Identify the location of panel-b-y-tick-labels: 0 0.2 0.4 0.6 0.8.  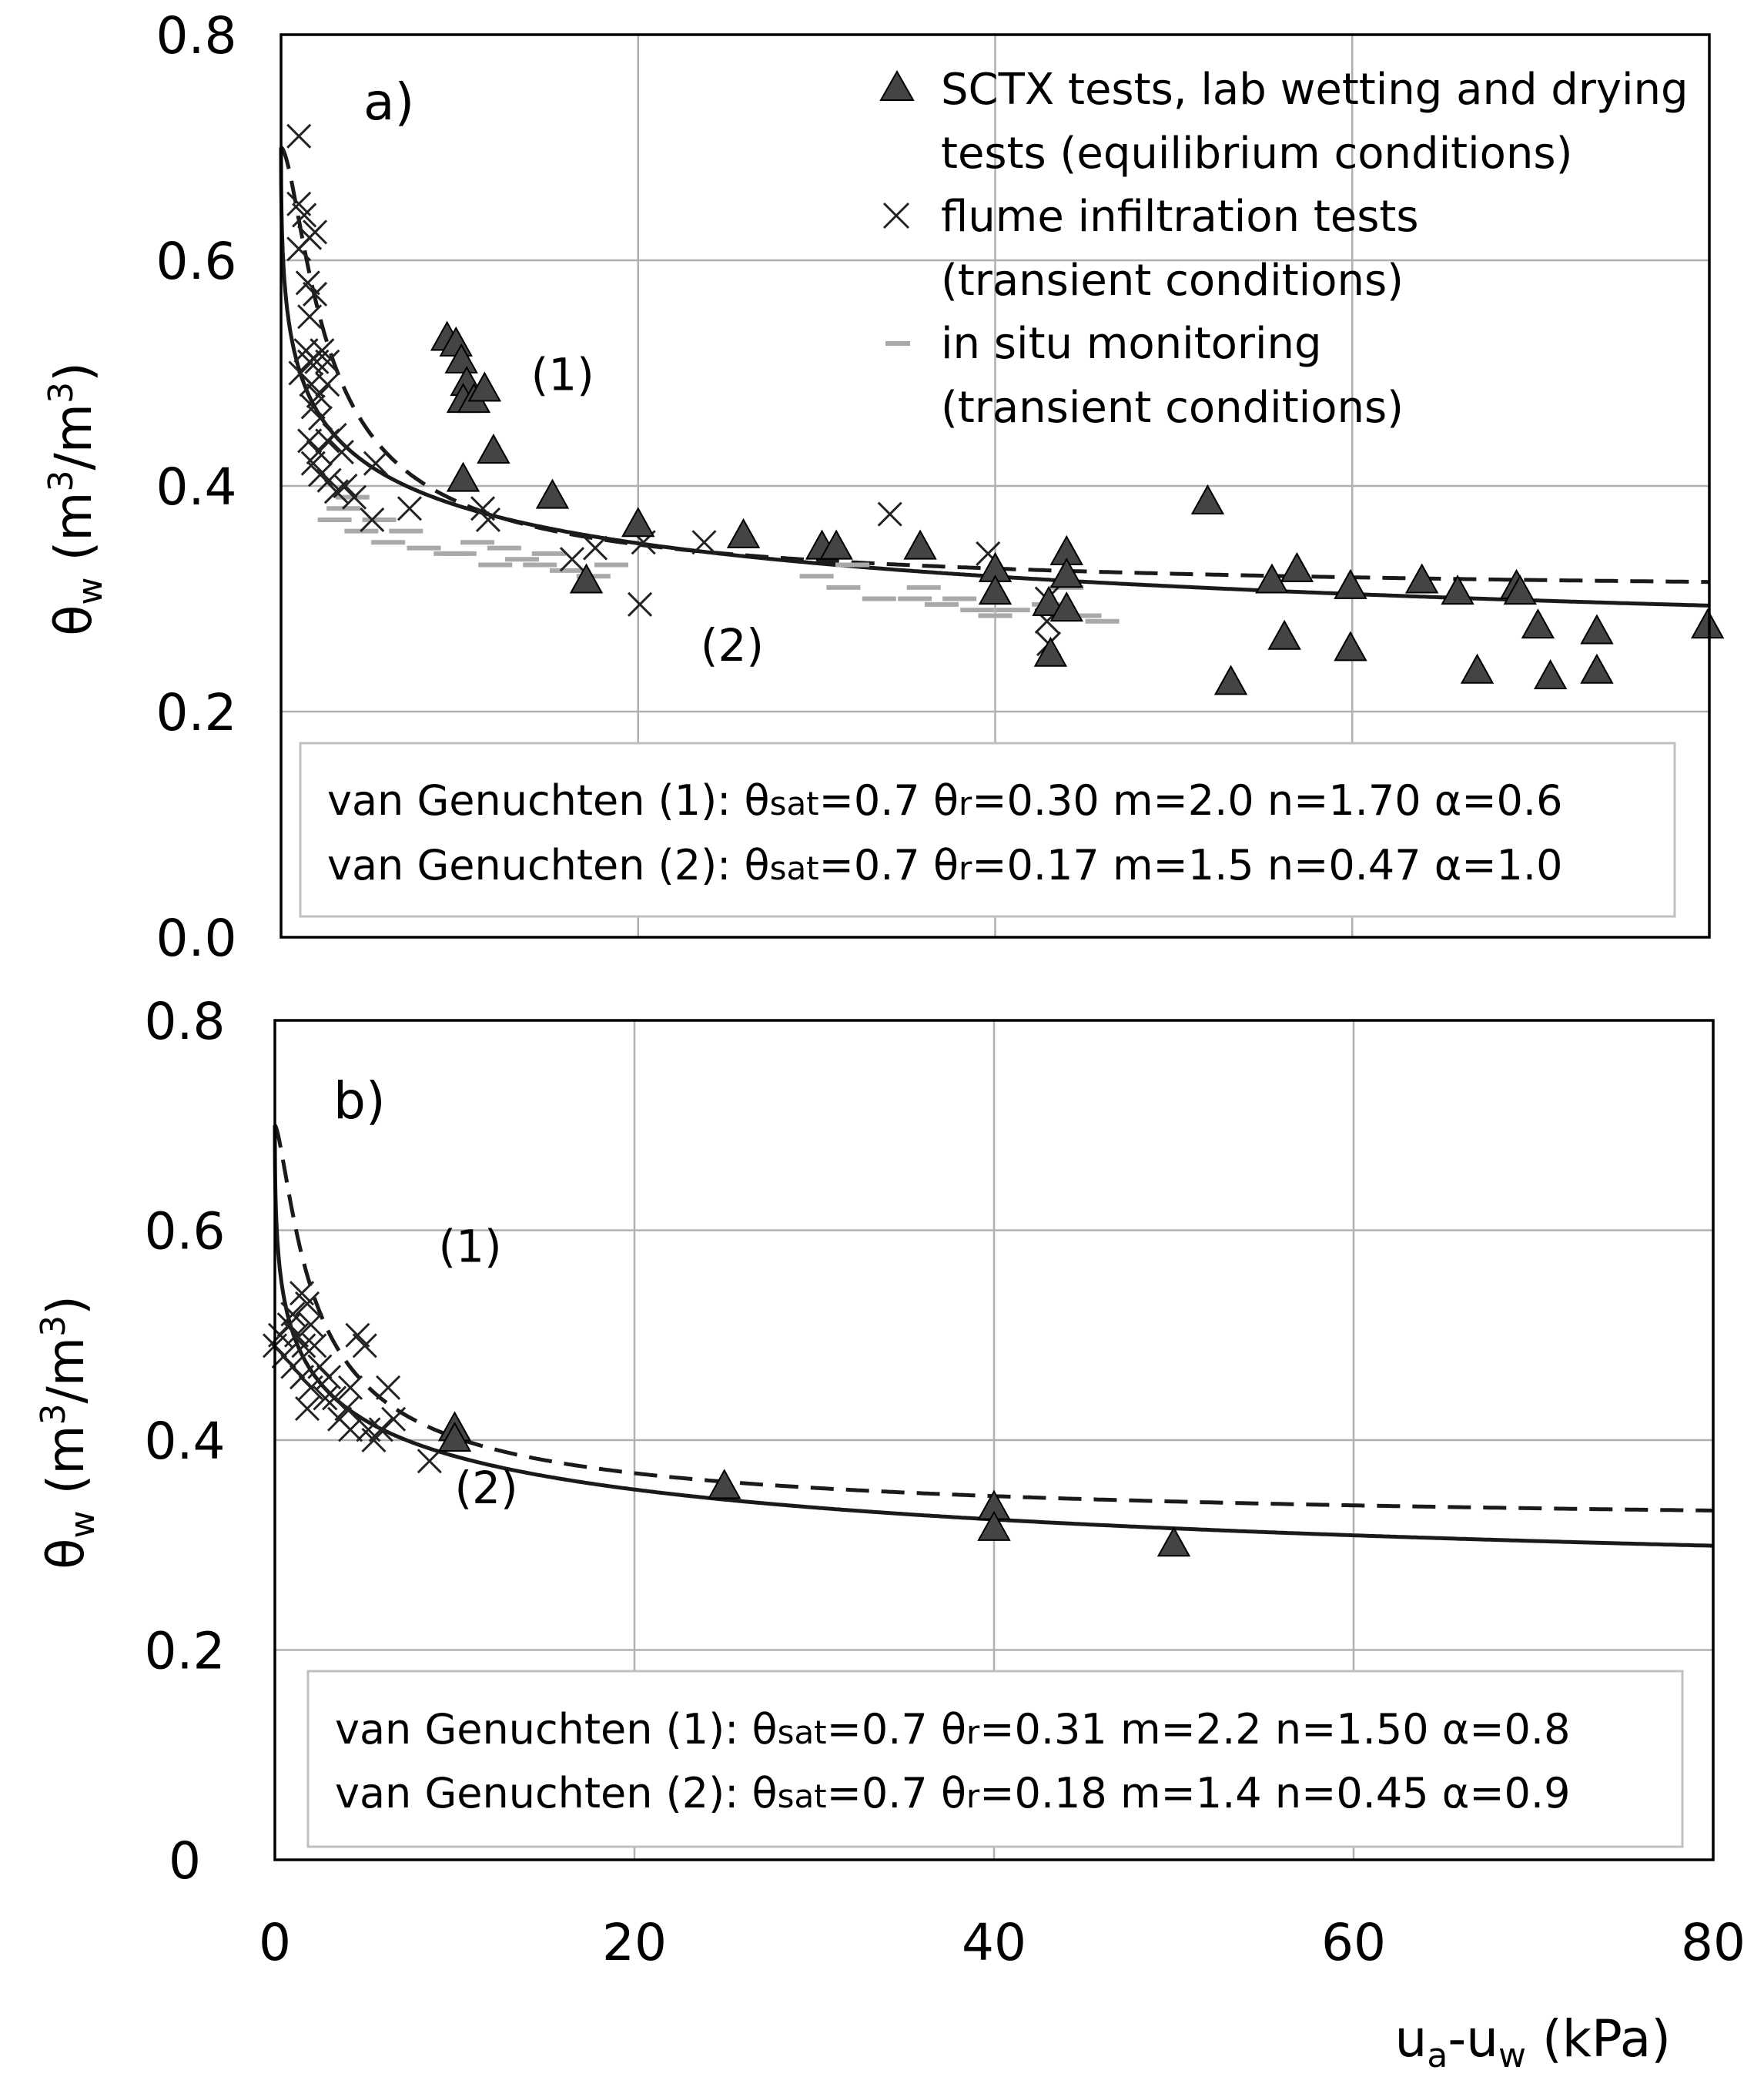
(185, 1442).